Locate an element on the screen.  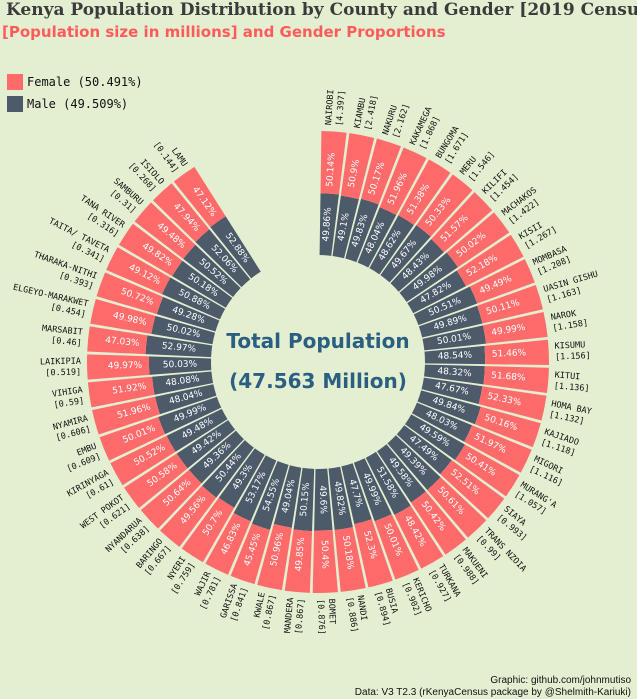
bar-female-kilifi is located at coordinates (462, 222).